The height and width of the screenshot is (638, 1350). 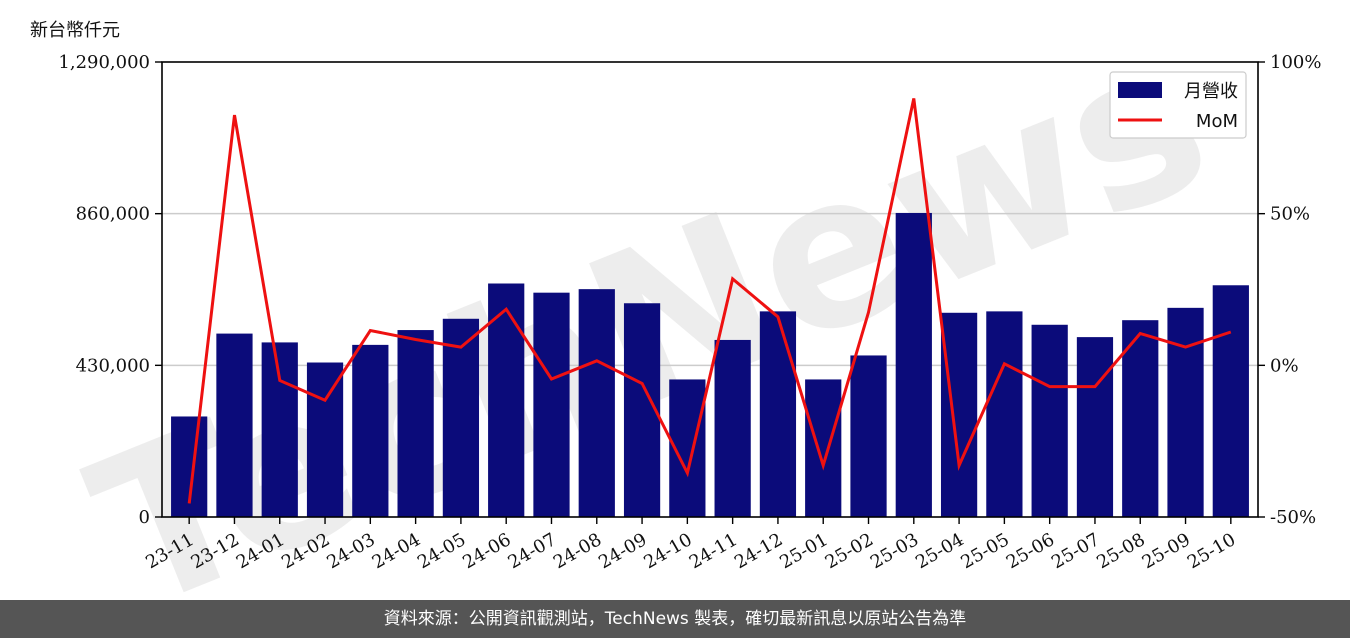 What do you see at coordinates (1166, 551) in the screenshot?
I see `x-tick-label: 25-09` at bounding box center [1166, 551].